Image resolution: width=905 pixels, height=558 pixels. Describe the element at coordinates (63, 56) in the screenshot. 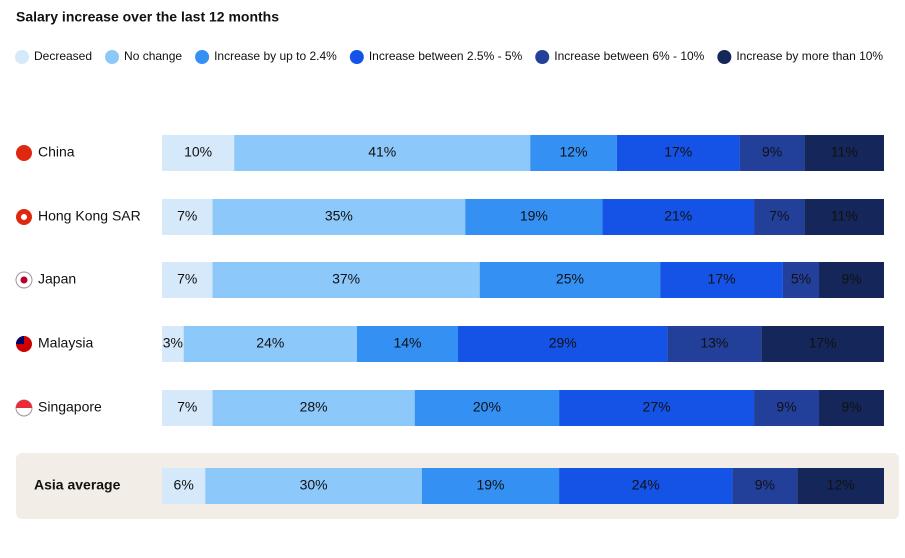

I see `legend-label: Decreased` at that location.